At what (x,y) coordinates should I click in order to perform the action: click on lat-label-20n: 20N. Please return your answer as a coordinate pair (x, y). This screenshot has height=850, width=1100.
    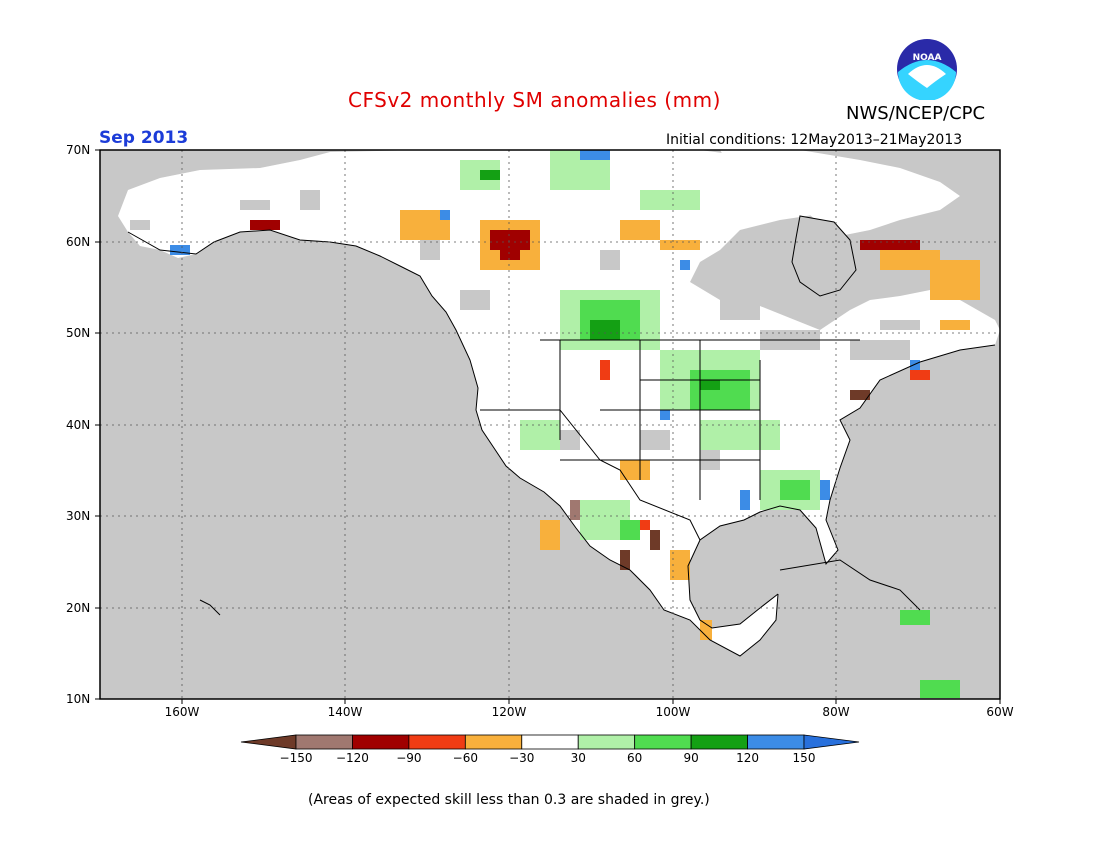
    Looking at the image, I should click on (78, 608).